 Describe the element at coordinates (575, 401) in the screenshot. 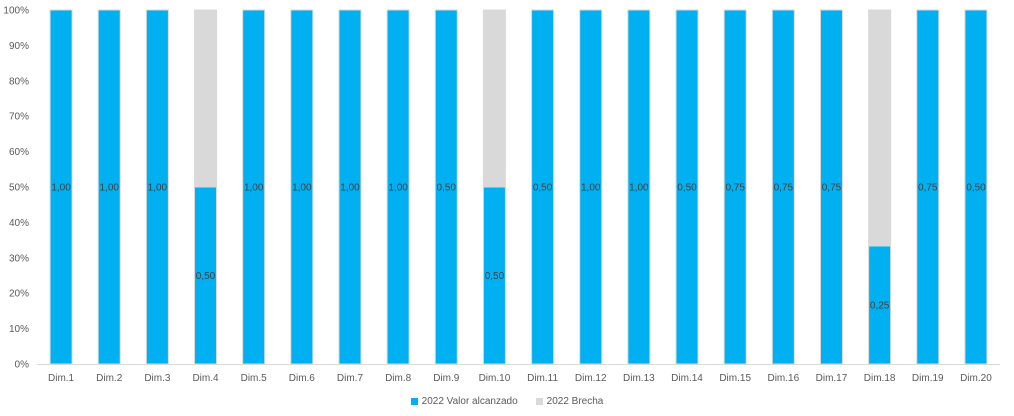

I see `legend-label-brecha: 2022 Brecha` at that location.